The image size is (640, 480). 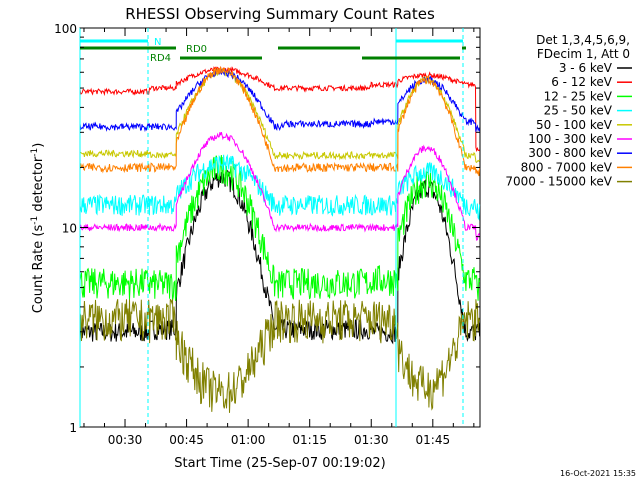 What do you see at coordinates (196, 49) in the screenshot?
I see `annotation-label: RD0` at bounding box center [196, 49].